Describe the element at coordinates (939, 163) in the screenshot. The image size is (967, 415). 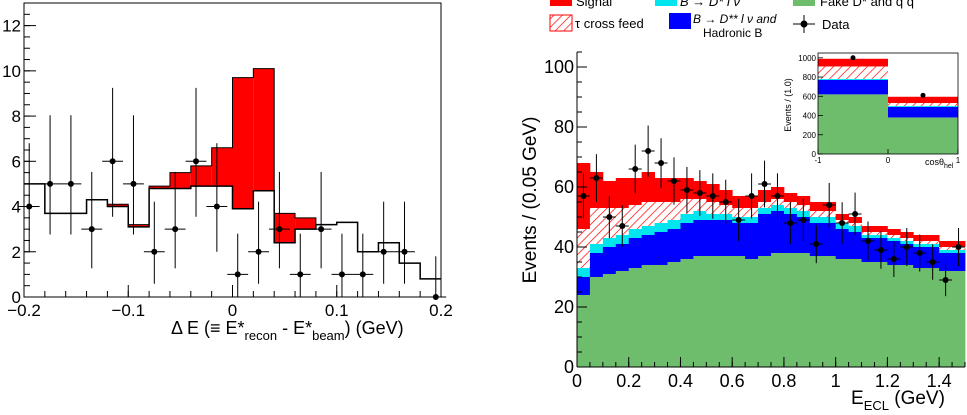
I see `inset-x-axis-label: cosθhel` at that location.